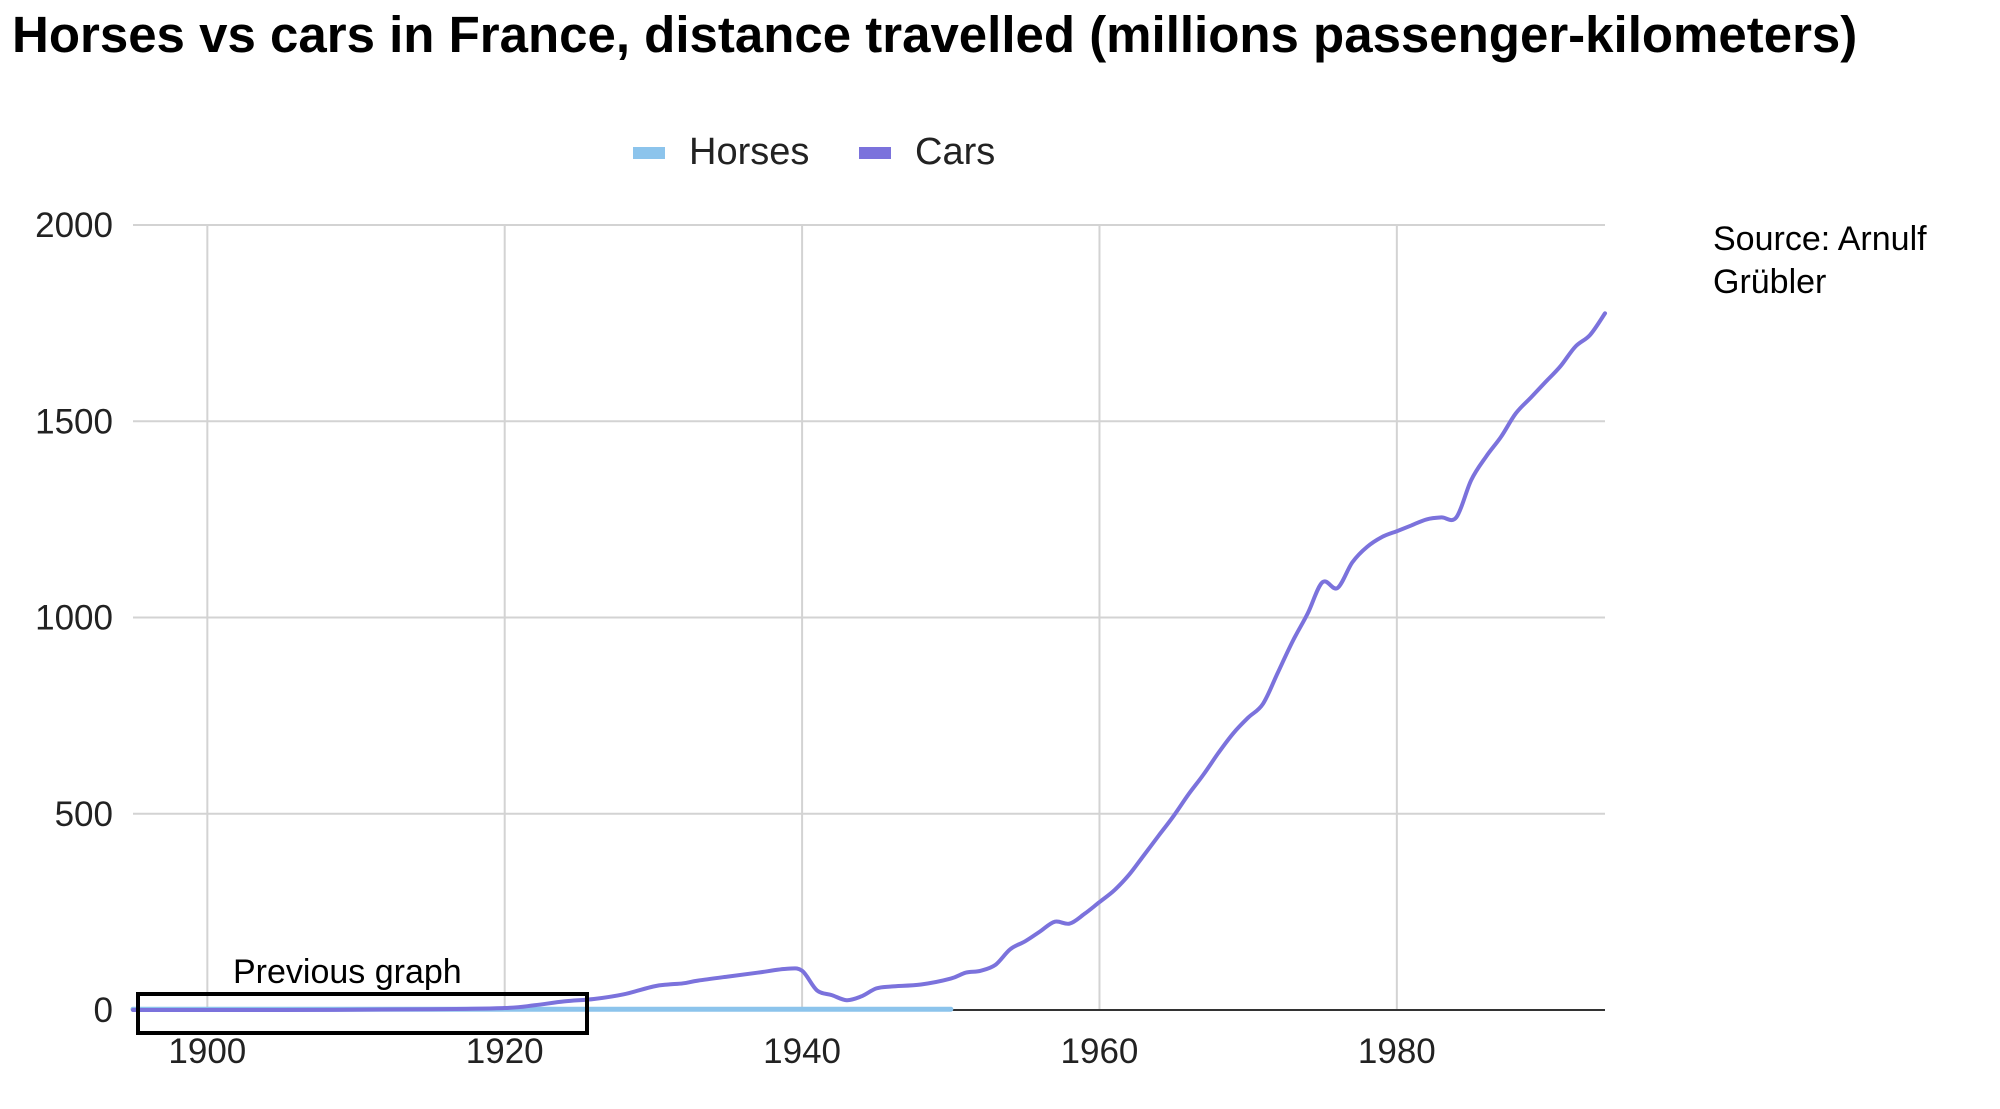 The width and height of the screenshot is (2000, 1109). Describe the element at coordinates (103, 1010) in the screenshot. I see `y-tick-label: 0` at that location.